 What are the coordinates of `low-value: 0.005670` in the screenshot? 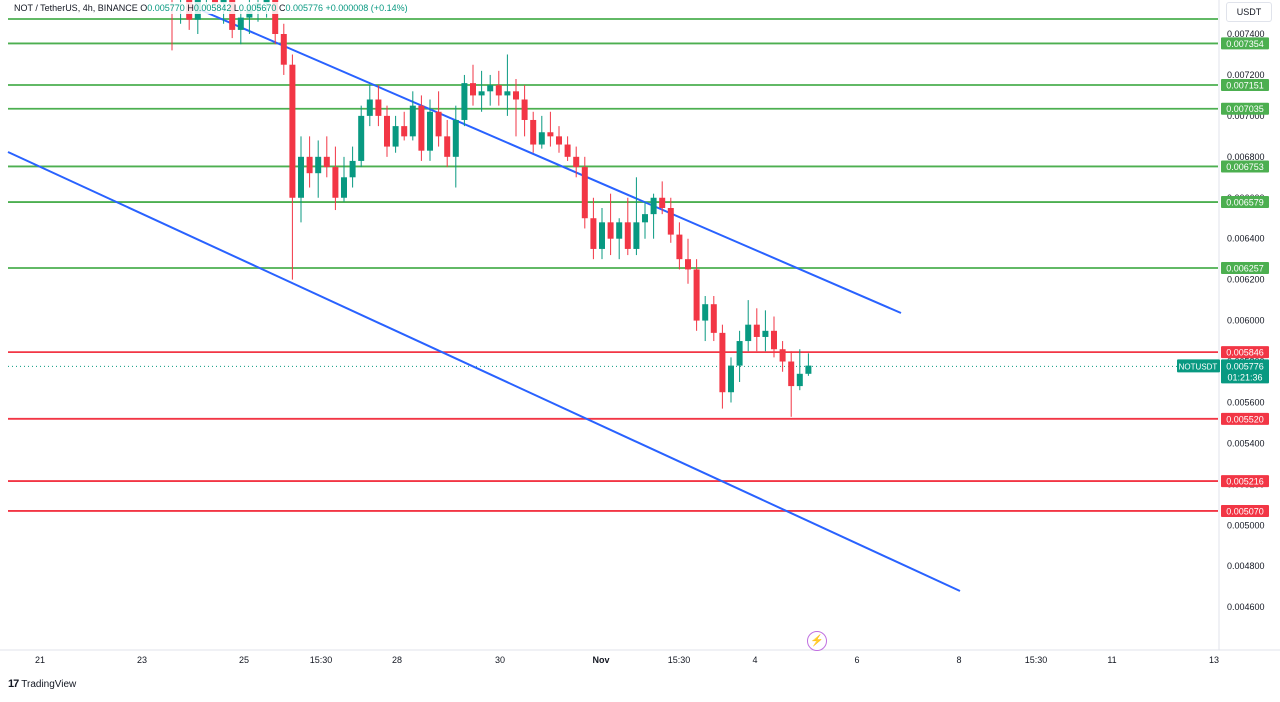 It's located at (257, 8).